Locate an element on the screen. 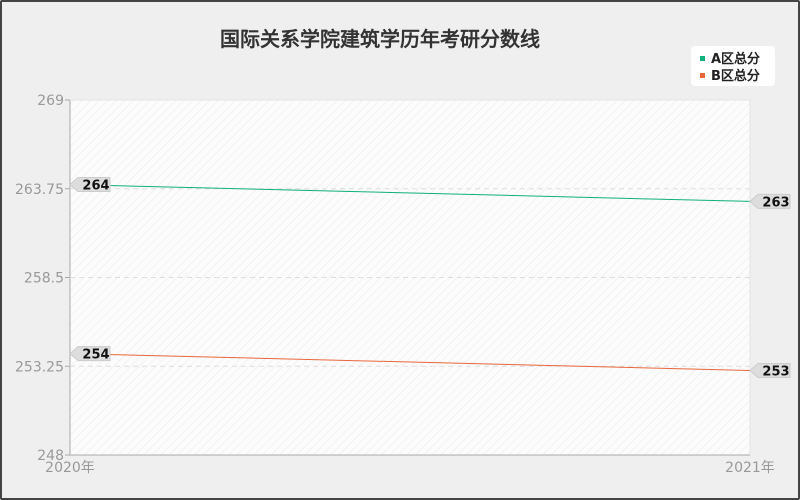  x-tick-label: 2021年 is located at coordinates (750, 468).